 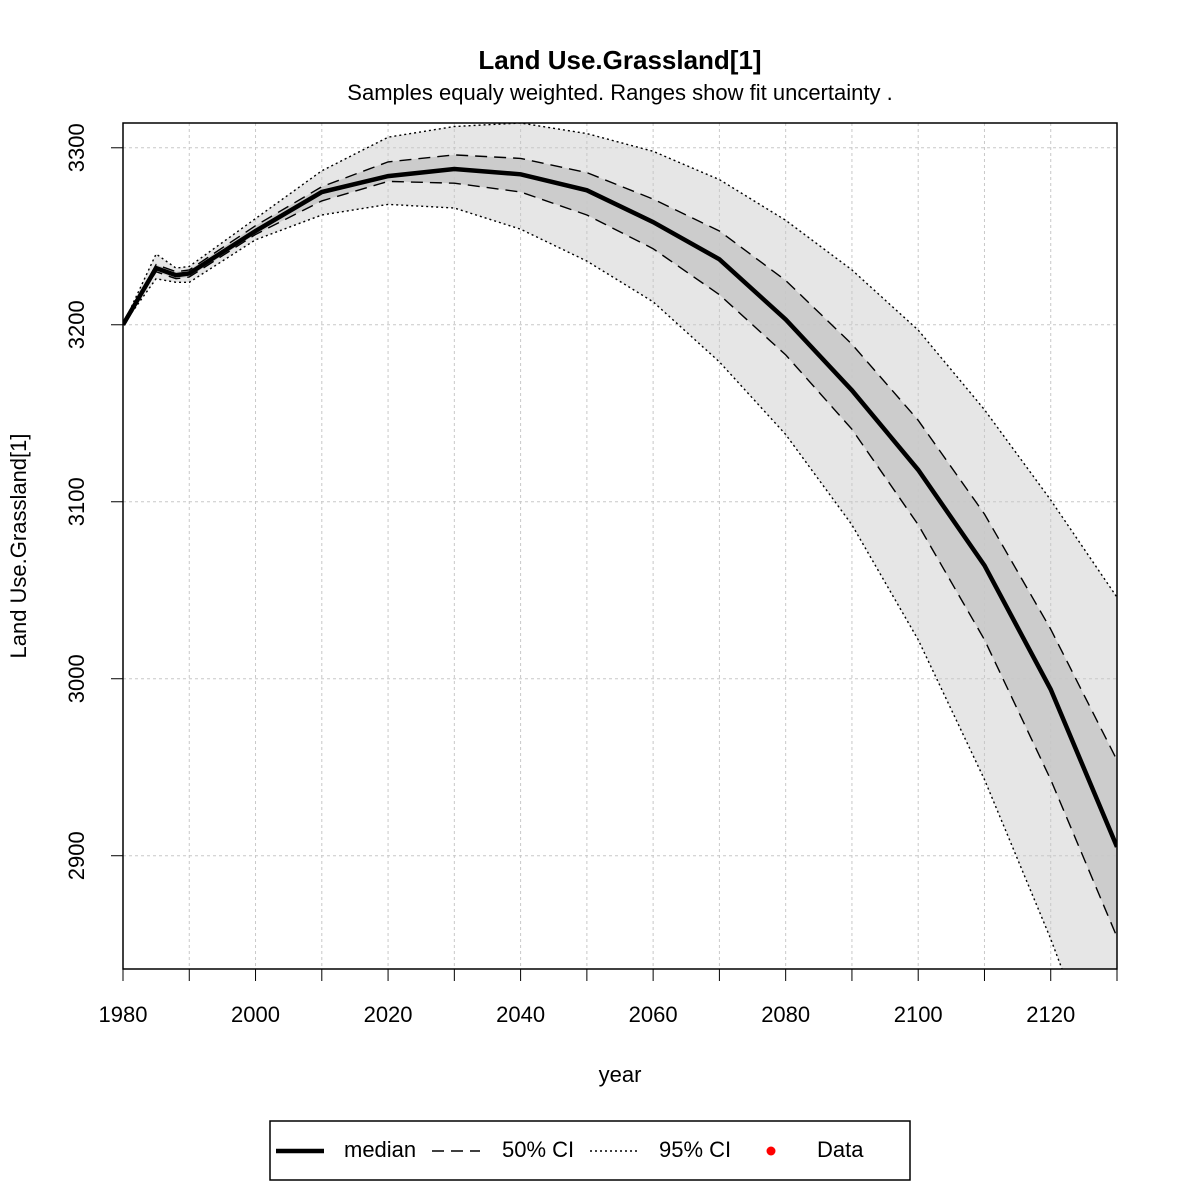 I want to click on x-tick-label: 2020, so click(x=388, y=1014).